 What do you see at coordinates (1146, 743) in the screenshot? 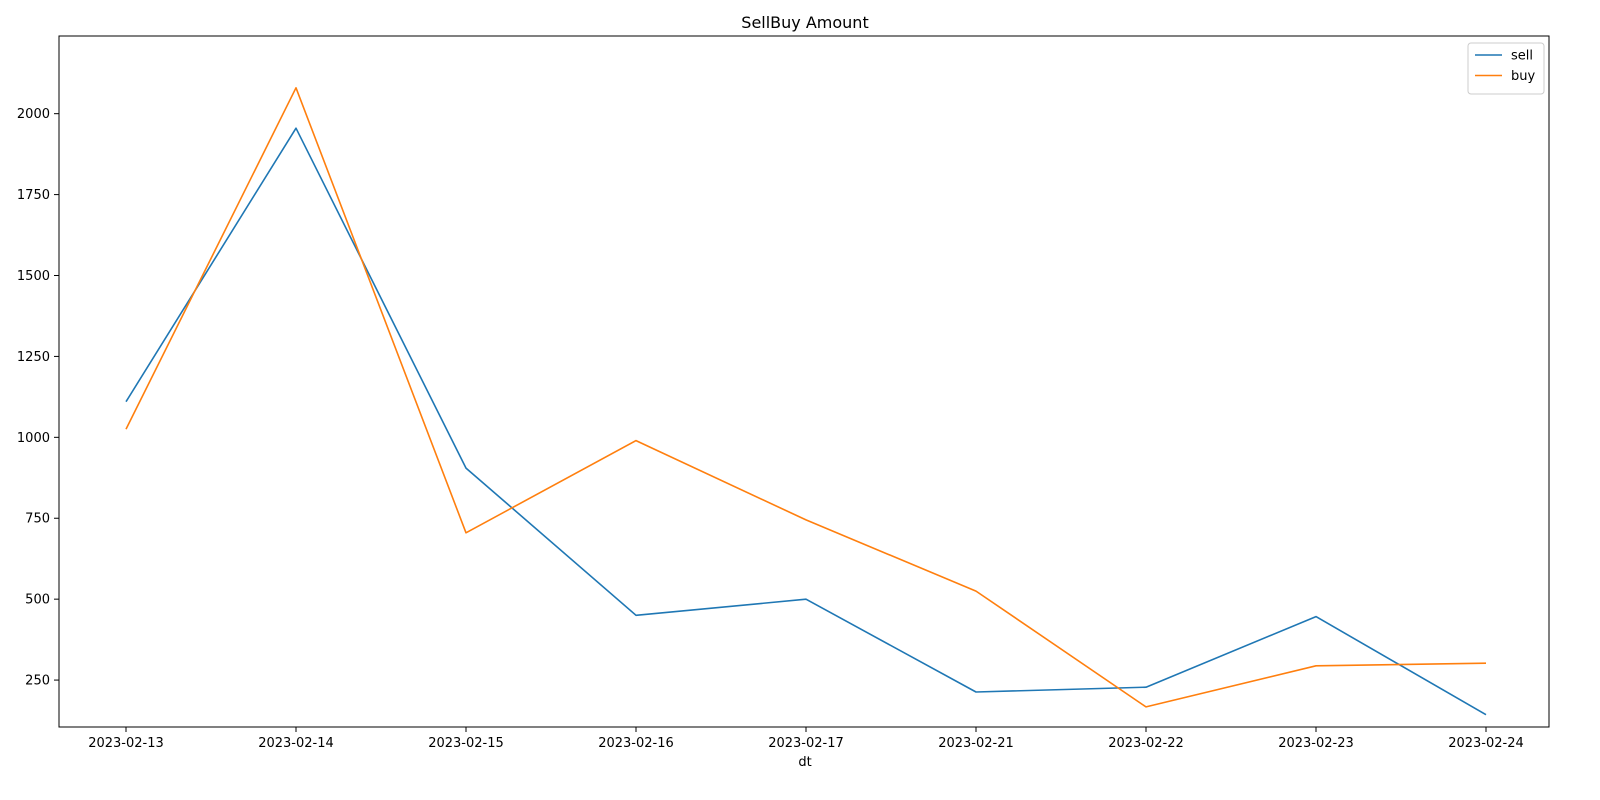
I see `x-tick-label: 2023-02-22` at bounding box center [1146, 743].